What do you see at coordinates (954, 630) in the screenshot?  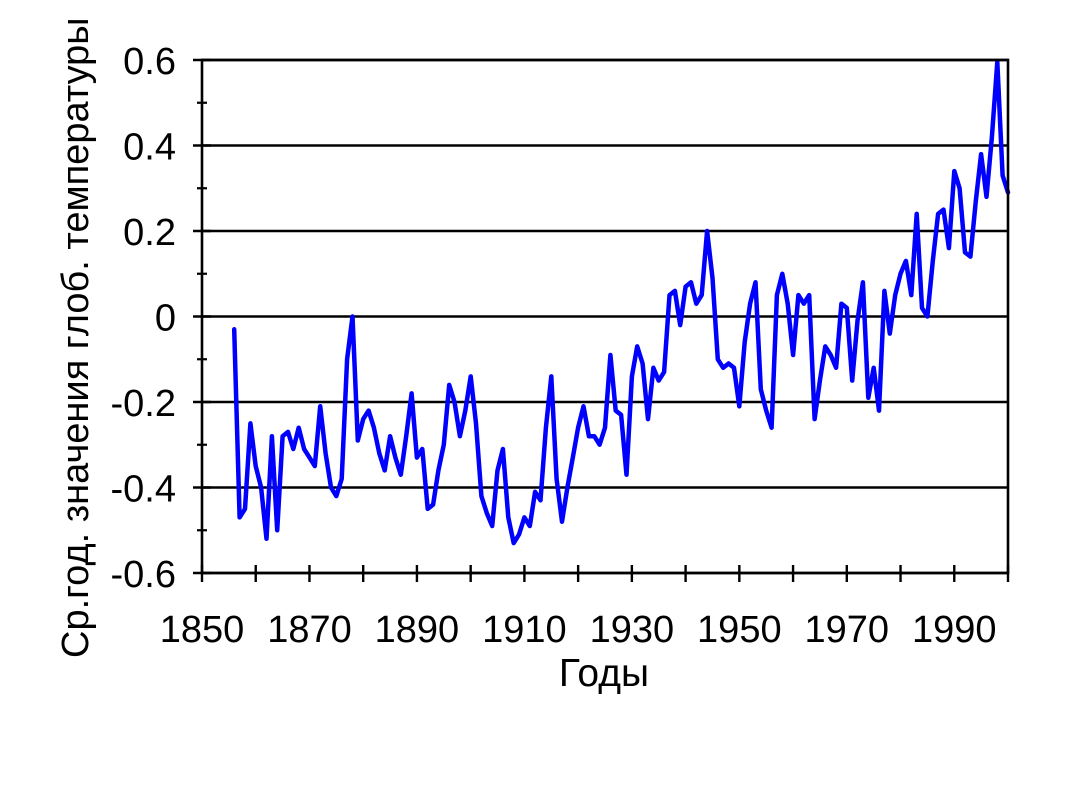 I see `x-tick-label-1990: 1990` at bounding box center [954, 630].